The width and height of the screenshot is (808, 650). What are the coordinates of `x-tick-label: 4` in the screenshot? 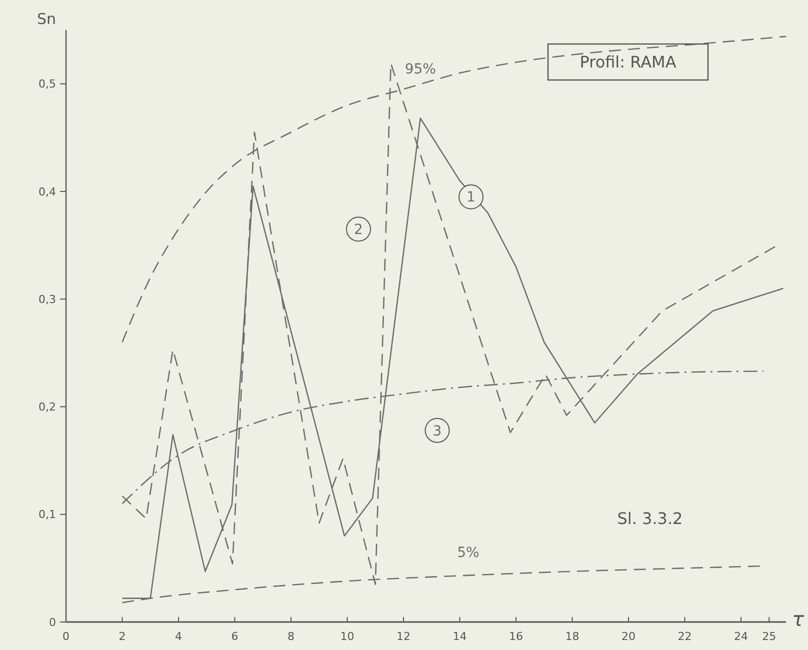 It's located at (178, 636).